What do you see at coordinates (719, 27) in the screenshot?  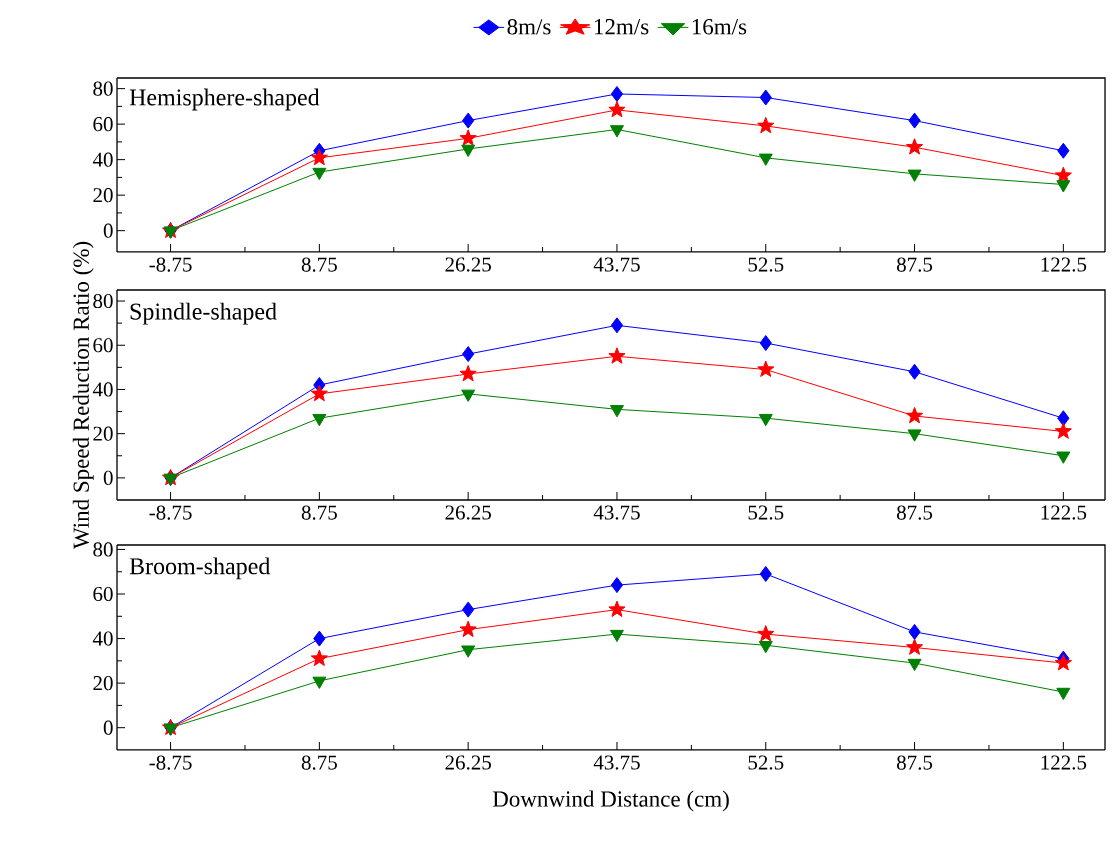 I see `legend-label: 16m/s` at bounding box center [719, 27].